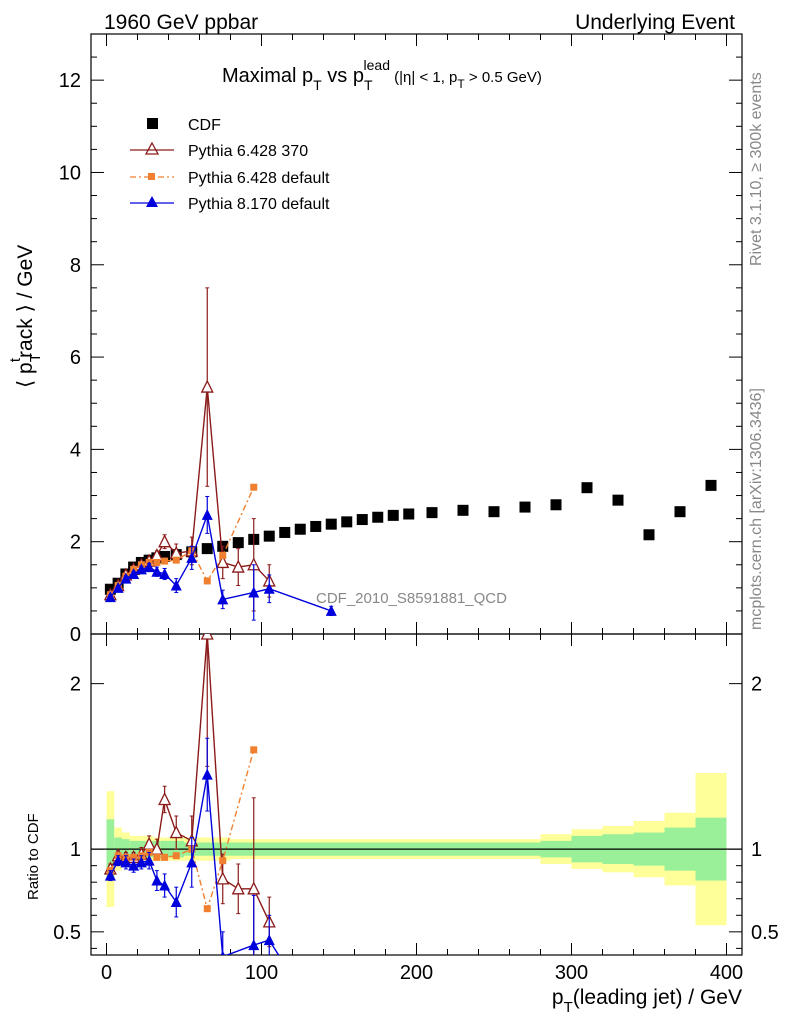 Image resolution: width=786 pixels, height=1024 pixels. What do you see at coordinates (106, 973) in the screenshot?
I see `x-tick-label-0: 0` at bounding box center [106, 973].